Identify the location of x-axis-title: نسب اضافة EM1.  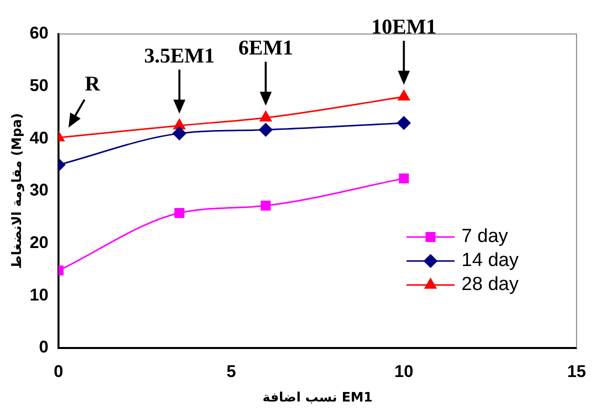
(317, 398).